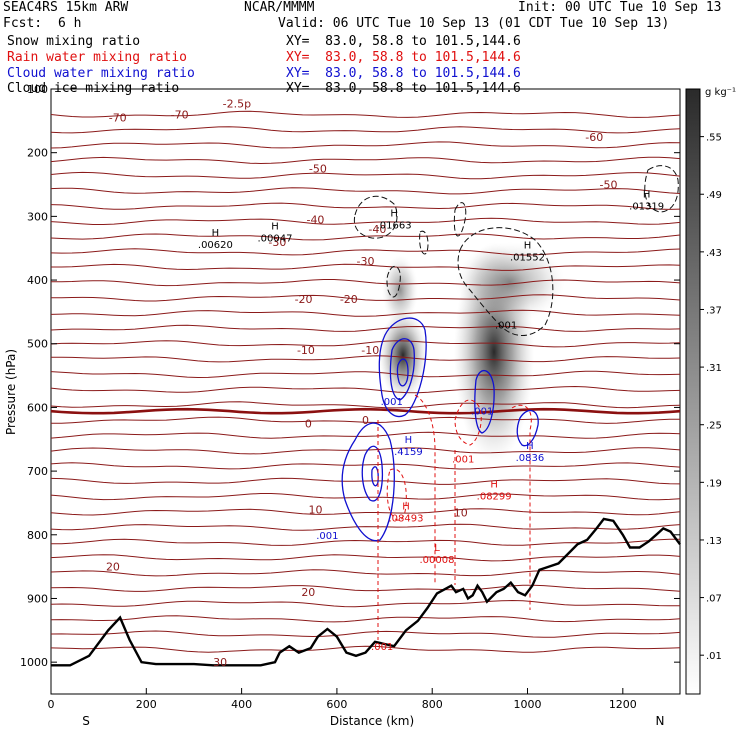 Image resolution: width=740 pixels, height=740 pixels. I want to click on isotherm-label: -70, so click(118, 118).